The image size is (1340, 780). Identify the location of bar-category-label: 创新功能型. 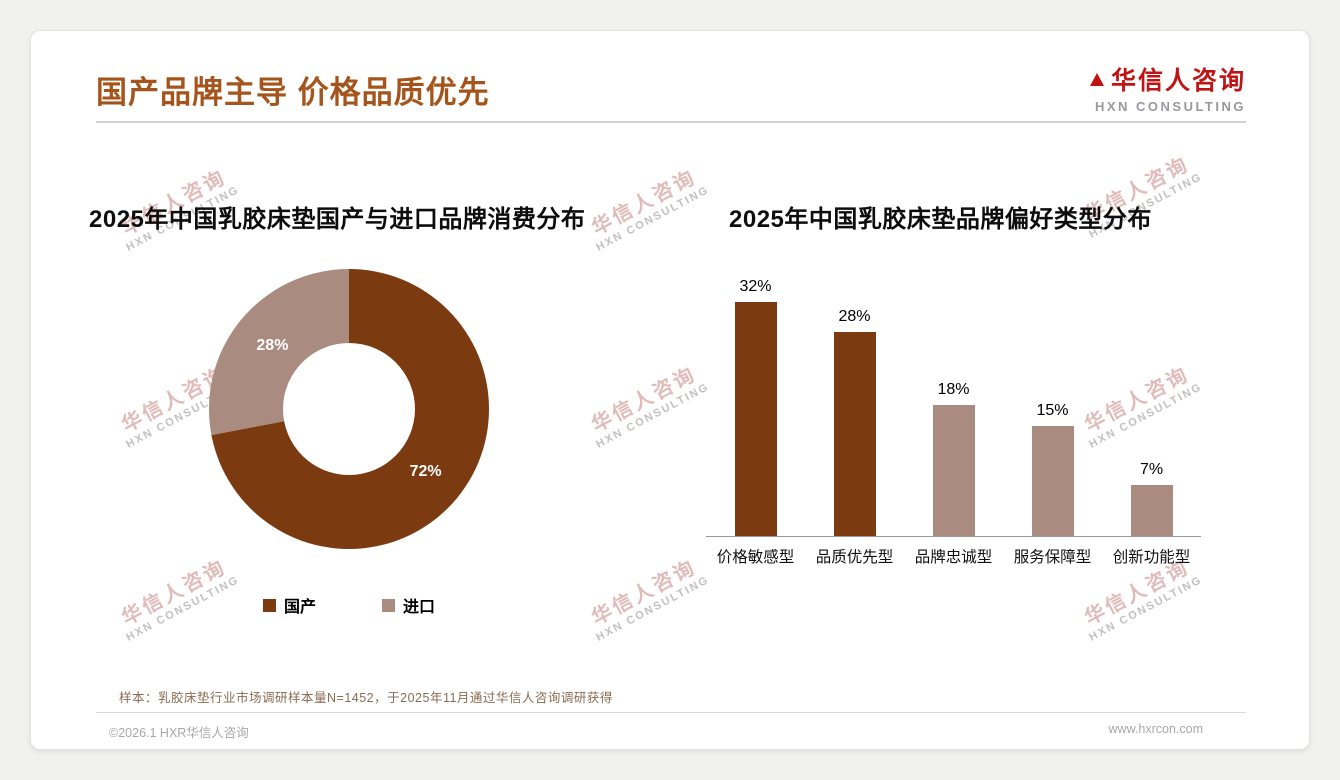
(1151, 557).